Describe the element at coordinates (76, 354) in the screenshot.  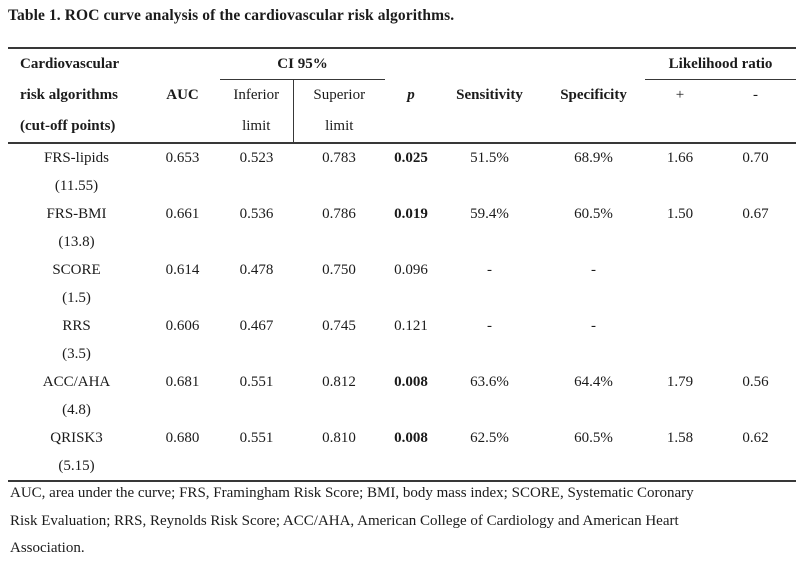
I see `algorithm-cutoff: (3.5)` at that location.